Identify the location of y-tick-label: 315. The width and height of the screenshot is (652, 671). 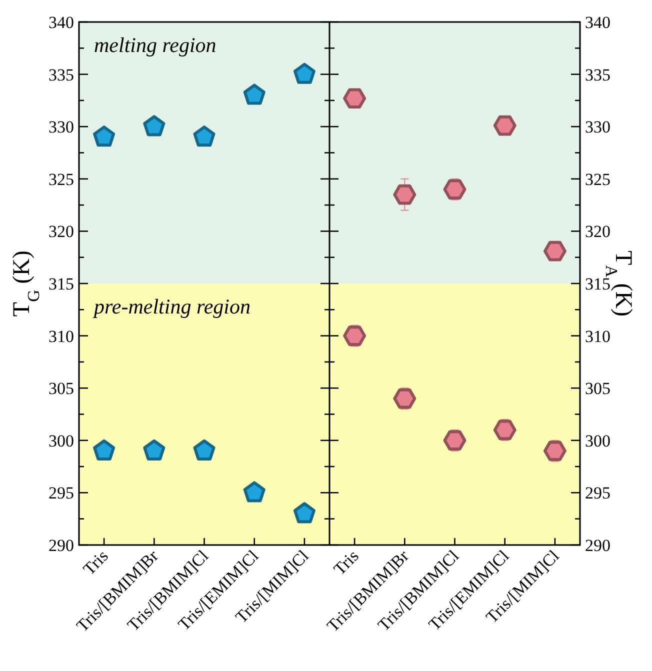
(61, 284).